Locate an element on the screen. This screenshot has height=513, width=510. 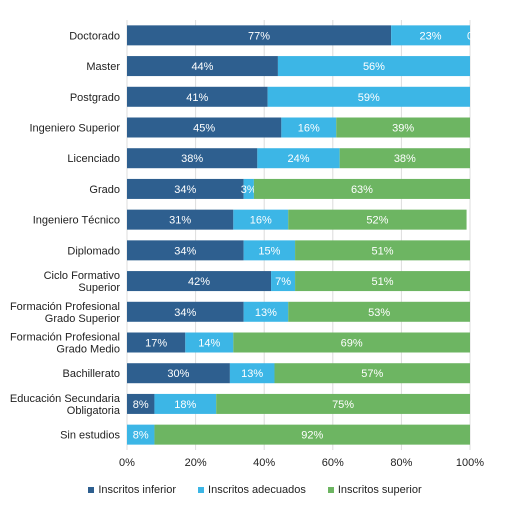
data-label: 56% is located at coordinates (374, 67).